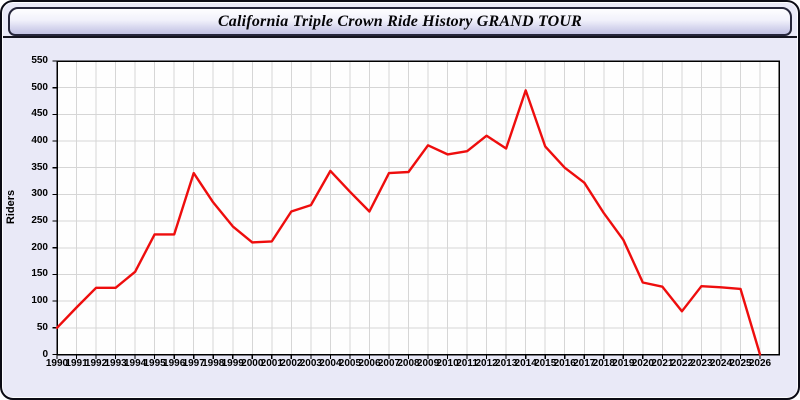 The height and width of the screenshot is (400, 800). I want to click on x-tick-label: 1995, so click(154, 363).